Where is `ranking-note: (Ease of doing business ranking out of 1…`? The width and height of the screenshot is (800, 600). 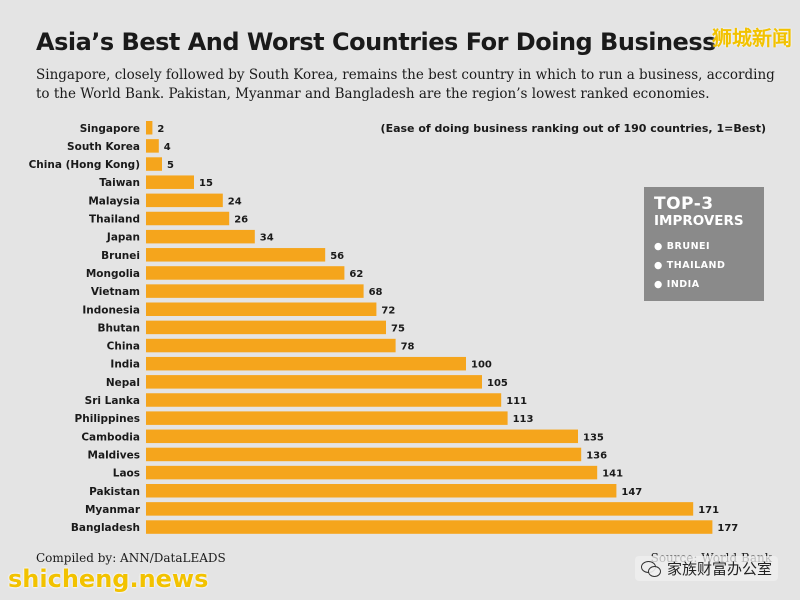 ranking-note: (Ease of doing business ranking out of 1… is located at coordinates (573, 128).